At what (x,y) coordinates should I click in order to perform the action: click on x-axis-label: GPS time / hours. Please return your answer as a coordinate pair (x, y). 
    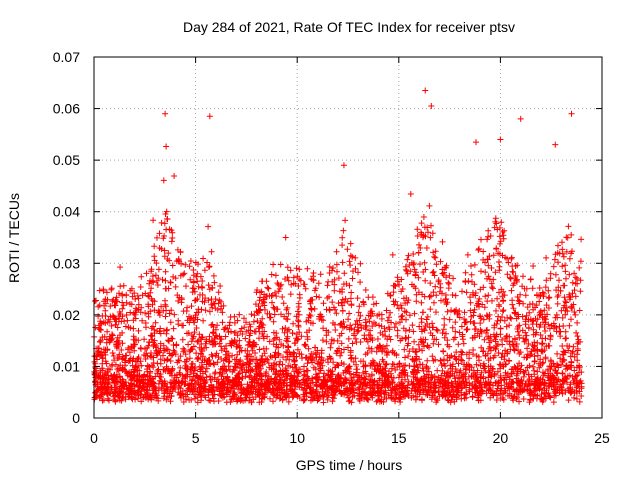
    Looking at the image, I should click on (349, 465).